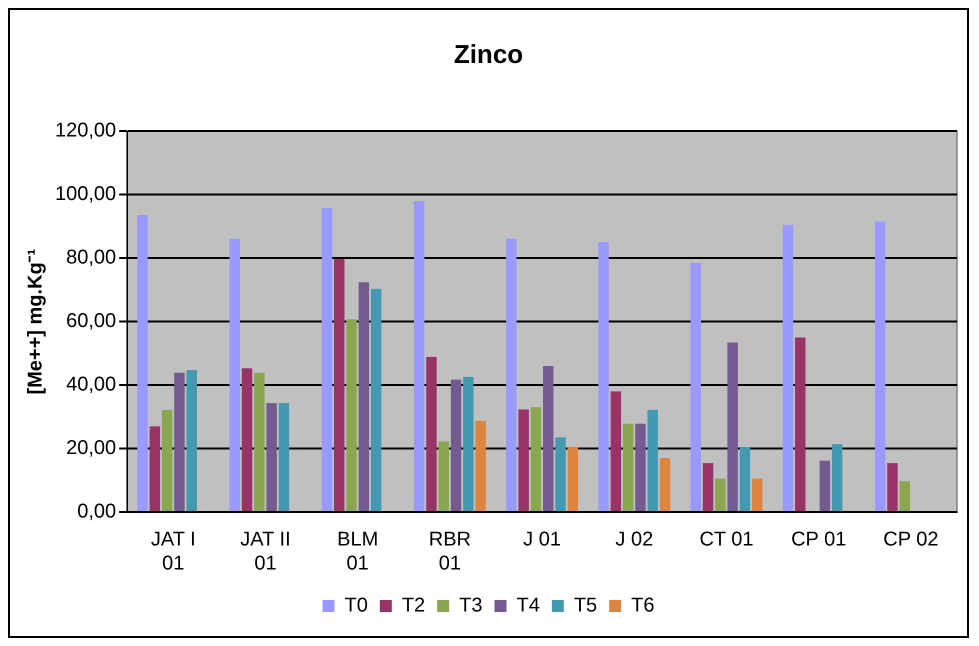  I want to click on legend-label: T6, so click(643, 605).